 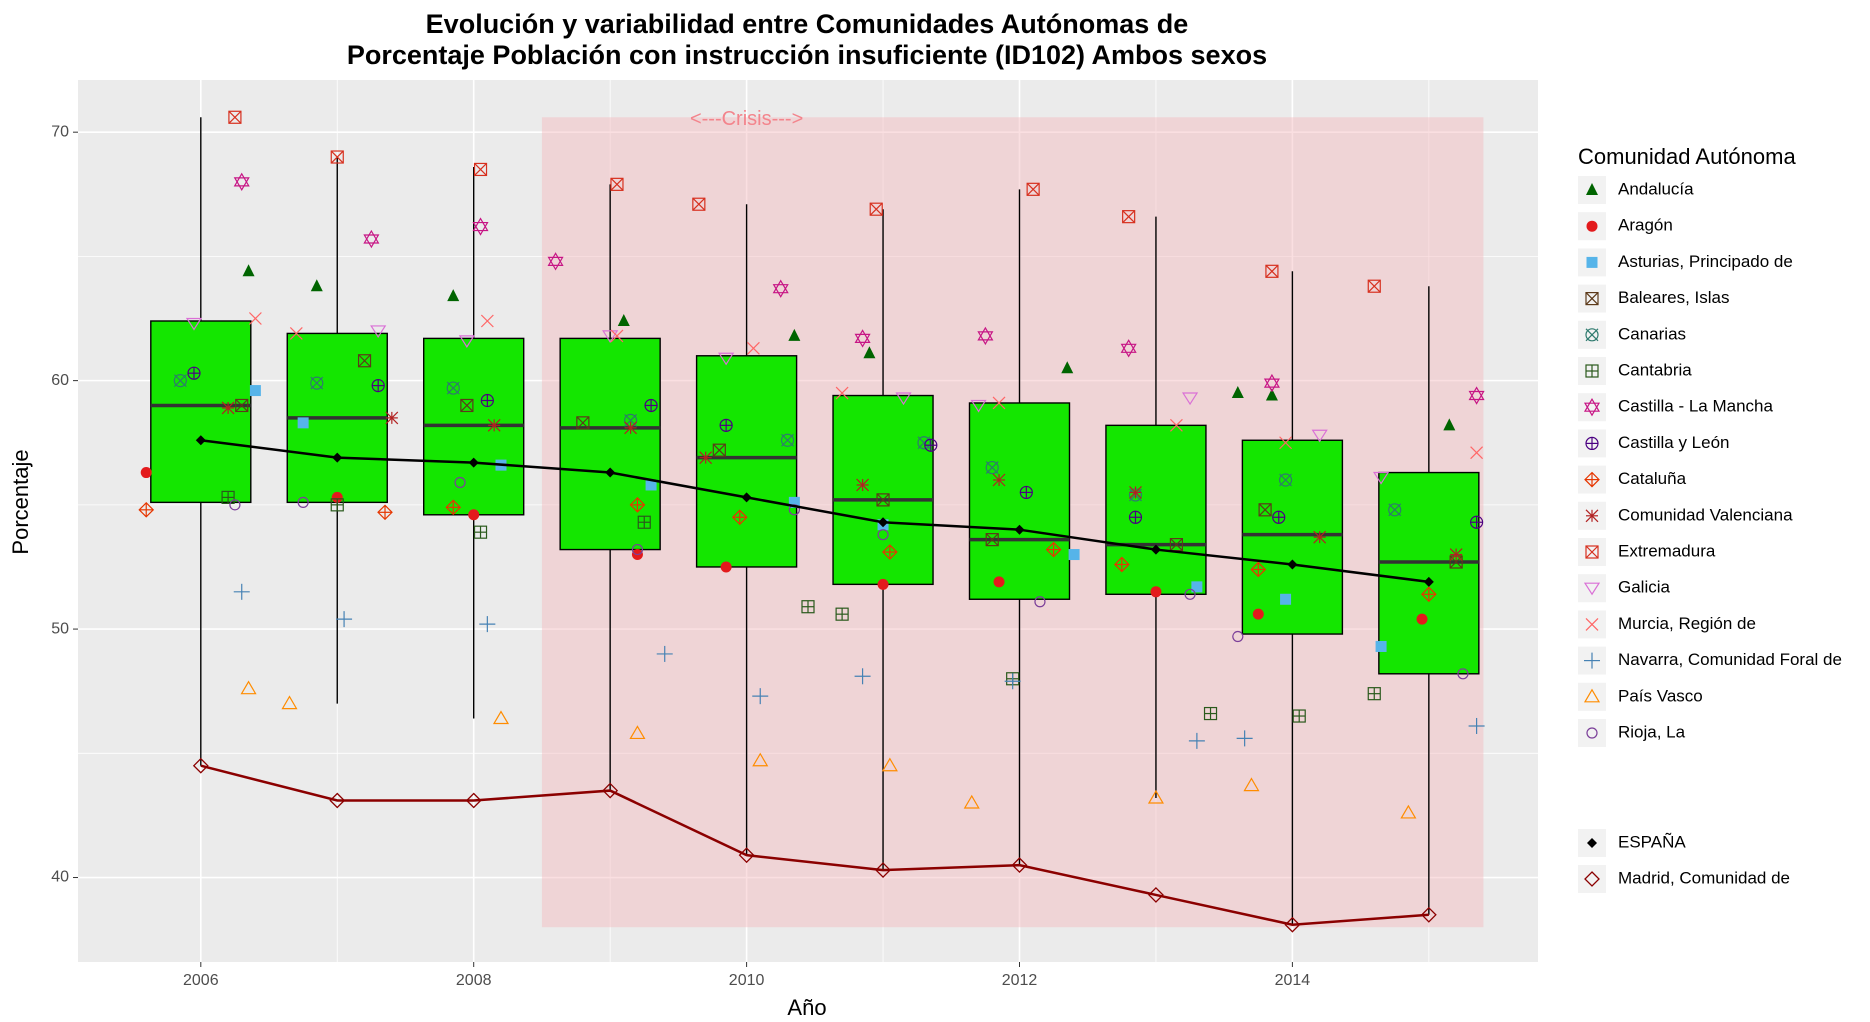 I want to click on legend-label-10: Extremadura, so click(x=1667, y=550).